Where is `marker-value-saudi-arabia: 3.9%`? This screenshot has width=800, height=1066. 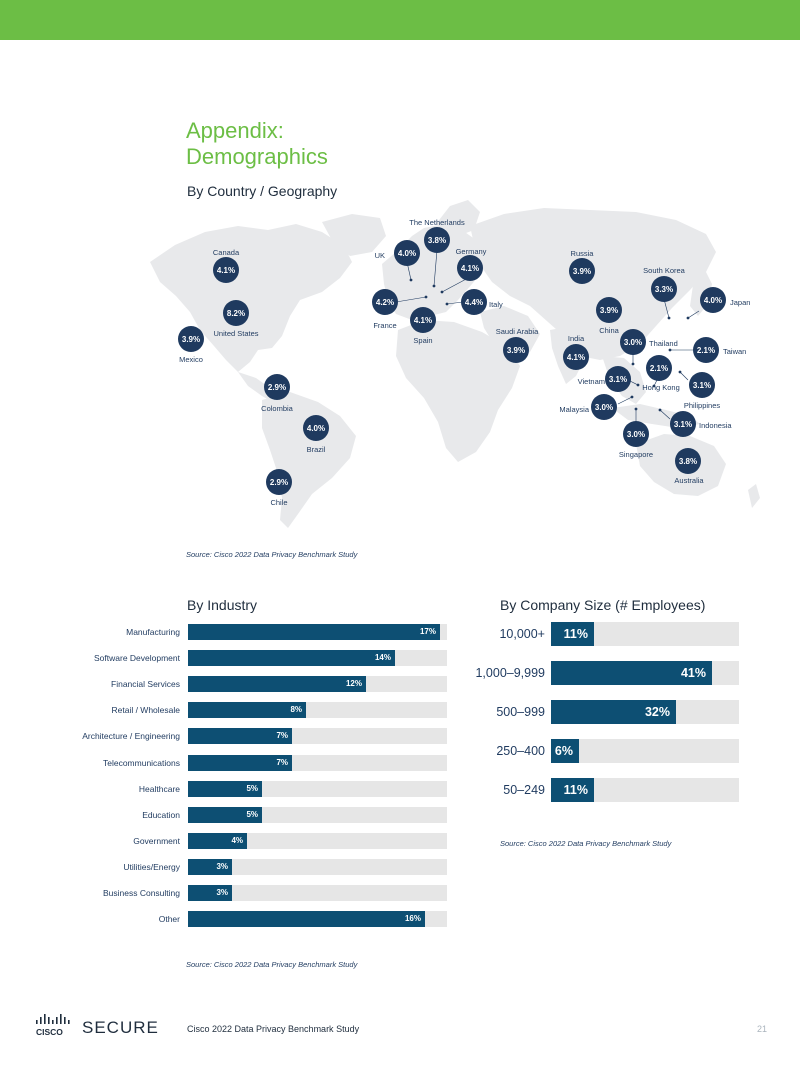 marker-value-saudi-arabia: 3.9% is located at coordinates (516, 350).